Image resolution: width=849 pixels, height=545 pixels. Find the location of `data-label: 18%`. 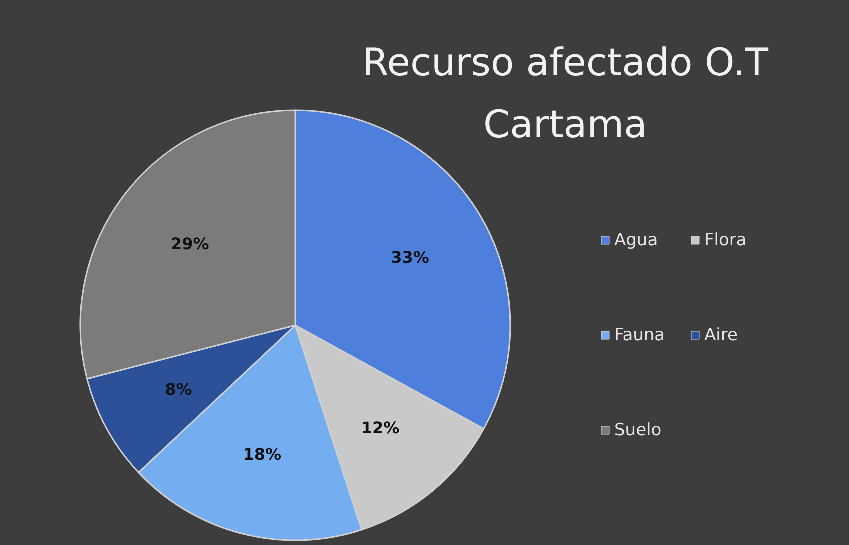

data-label: 18% is located at coordinates (262, 454).